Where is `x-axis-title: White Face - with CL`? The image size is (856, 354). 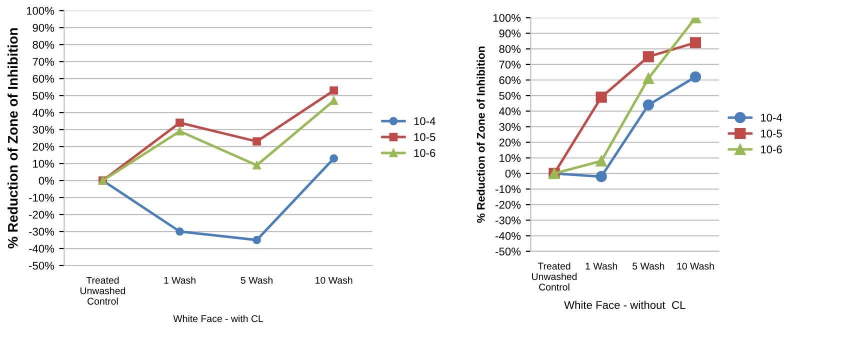 x-axis-title: White Face - with CL is located at coordinates (218, 318).